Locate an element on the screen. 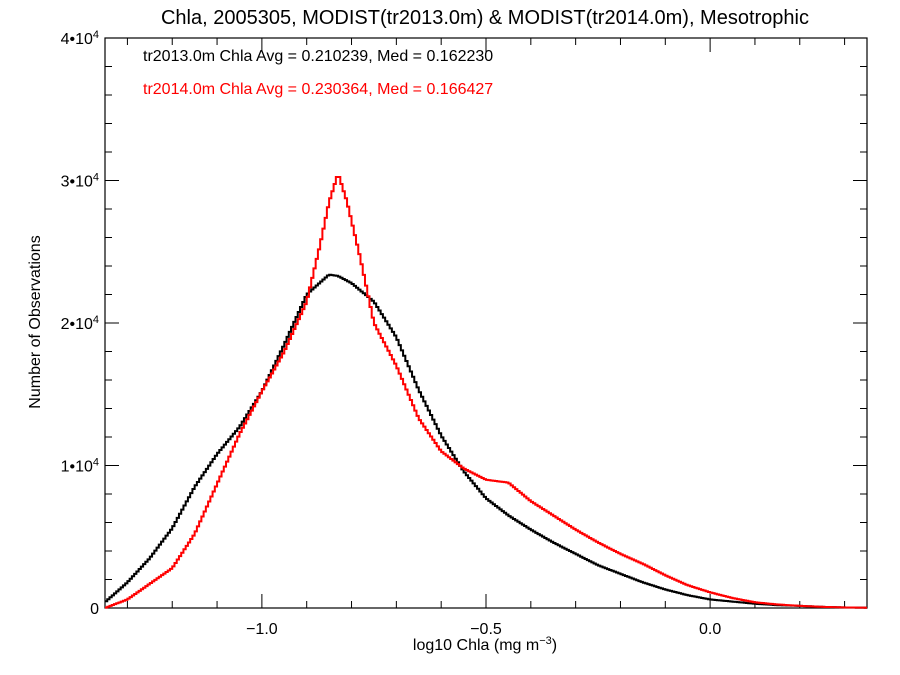 The image size is (900, 675). y-tick-label: 3•104 is located at coordinates (80, 181).